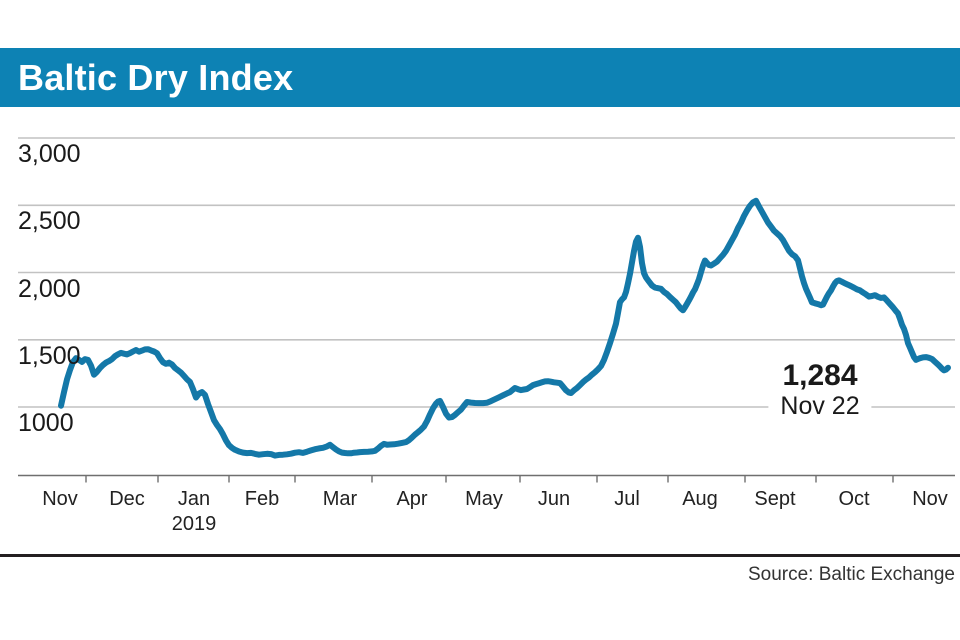 The width and height of the screenshot is (960, 640). What do you see at coordinates (627, 499) in the screenshot?
I see `x-axis-label: Jul` at bounding box center [627, 499].